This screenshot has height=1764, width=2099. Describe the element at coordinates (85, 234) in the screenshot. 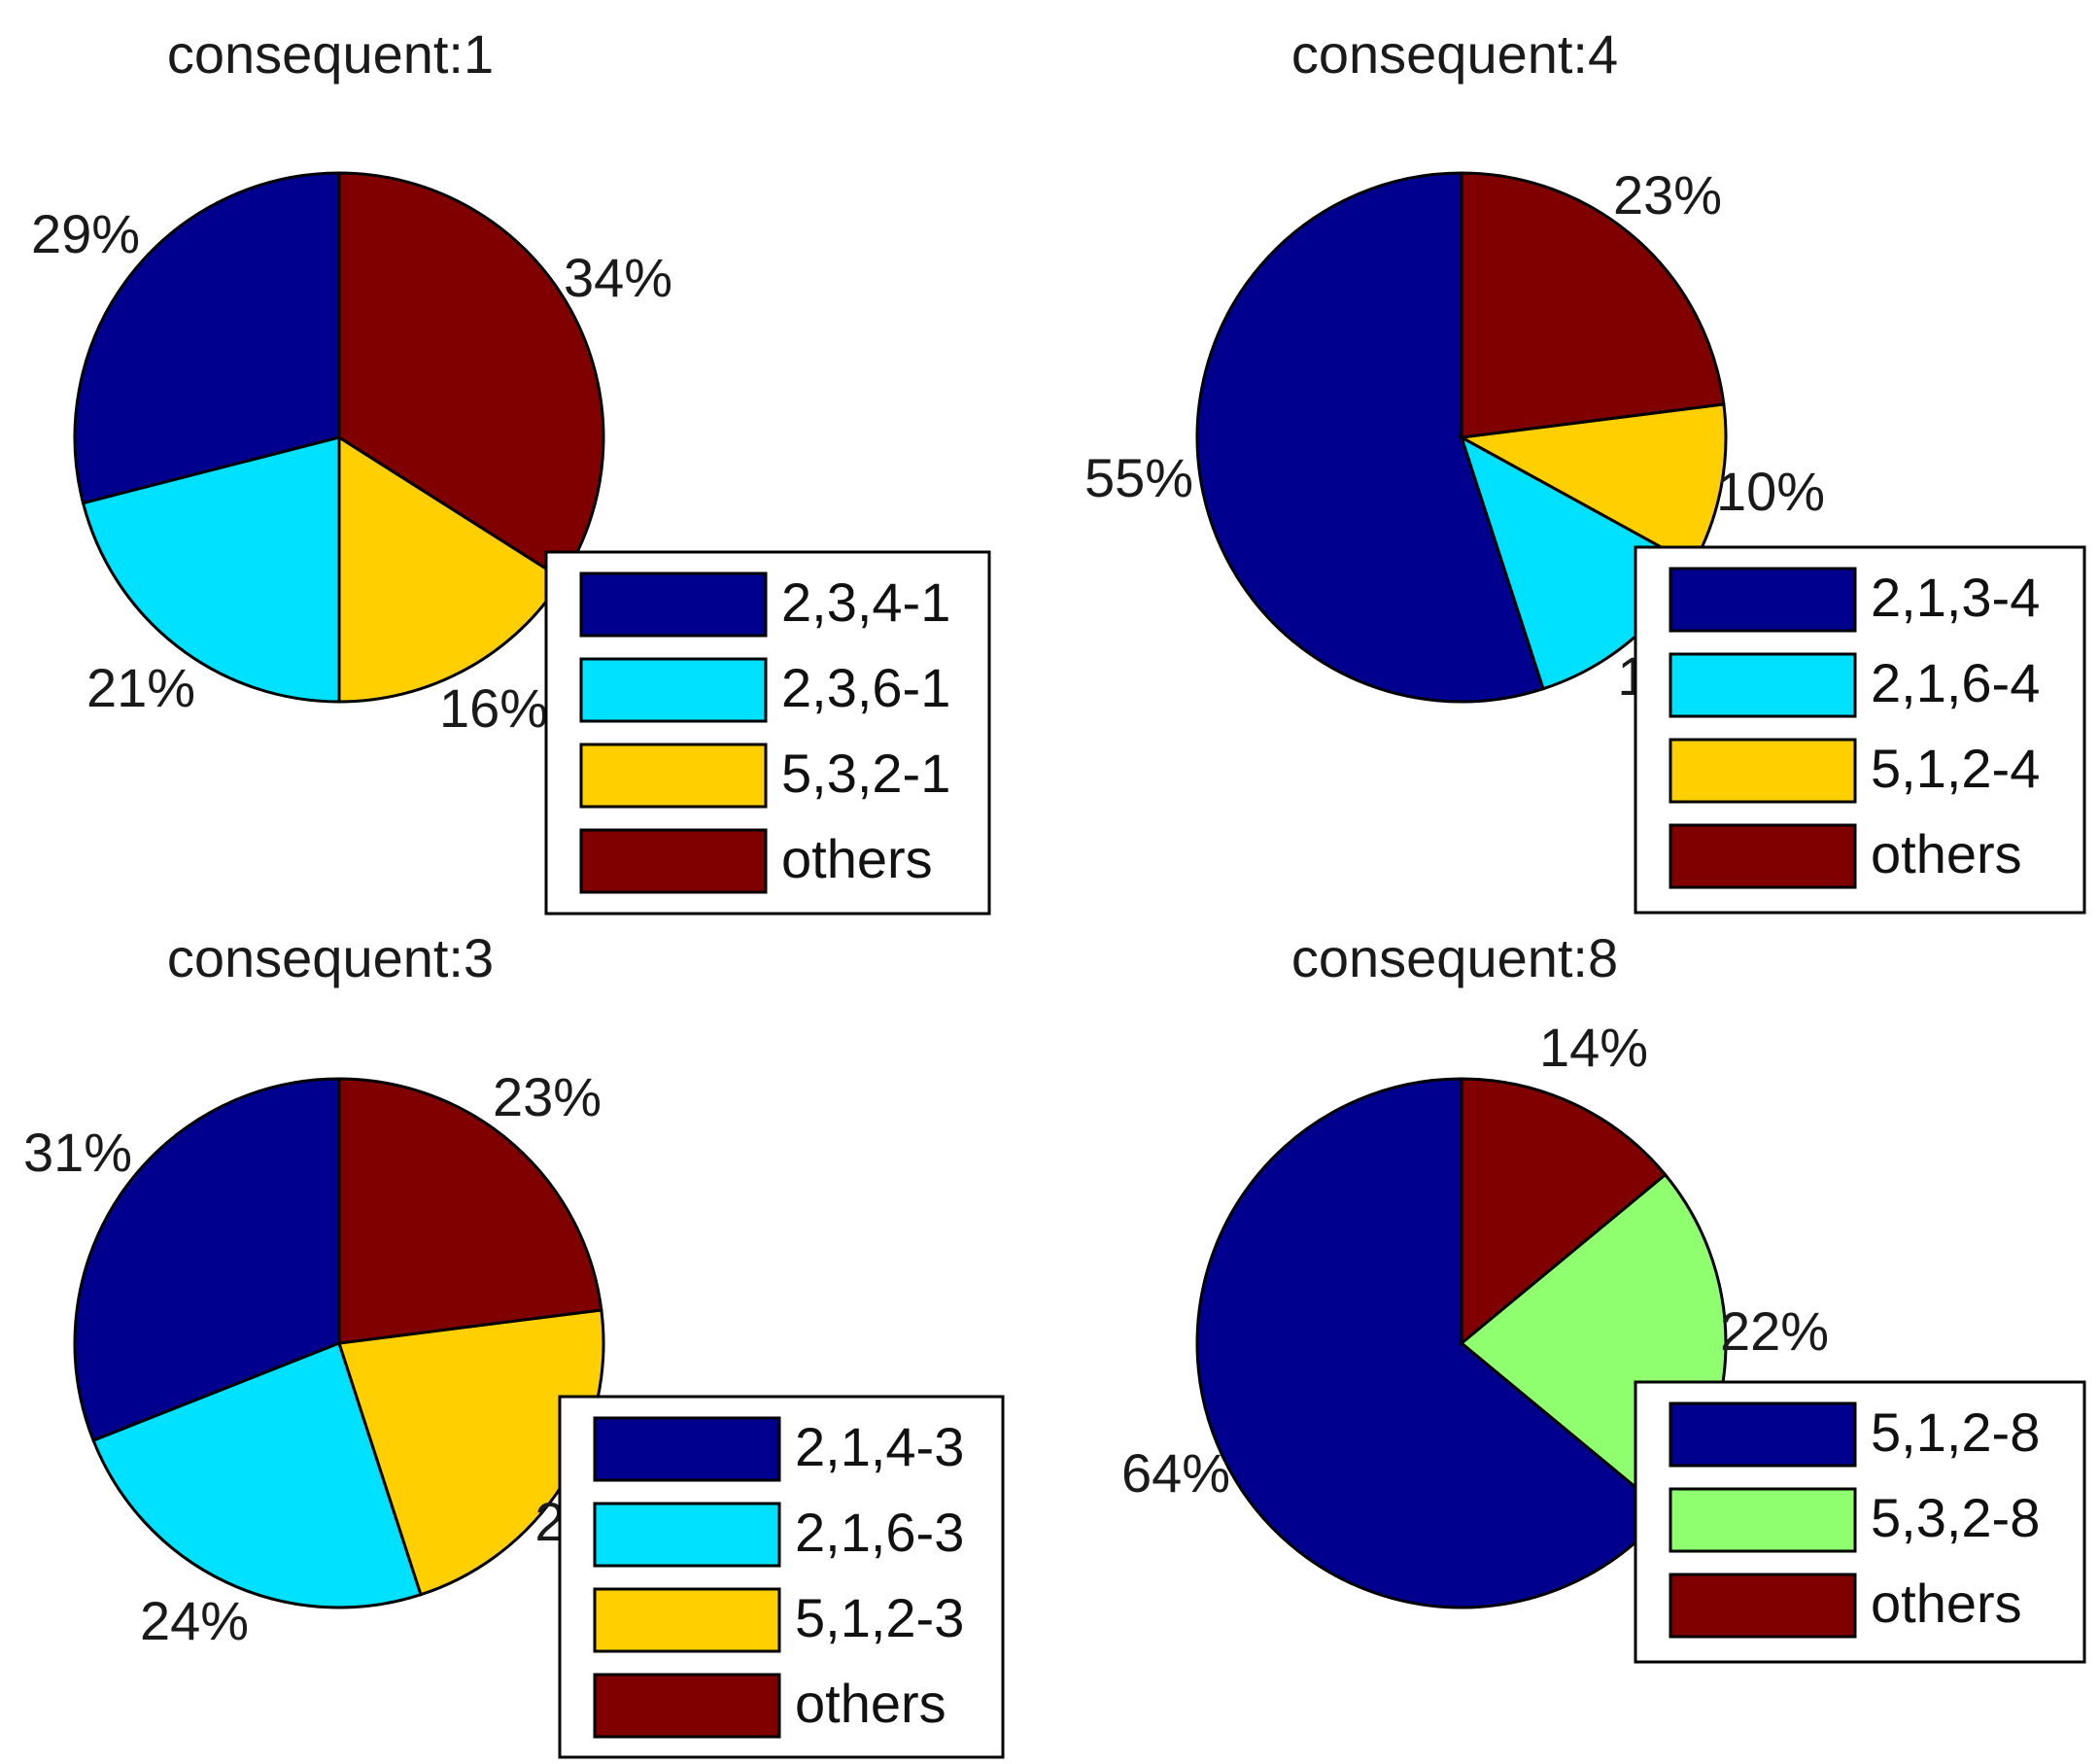

I see `slice-percent-label: 29%` at that location.